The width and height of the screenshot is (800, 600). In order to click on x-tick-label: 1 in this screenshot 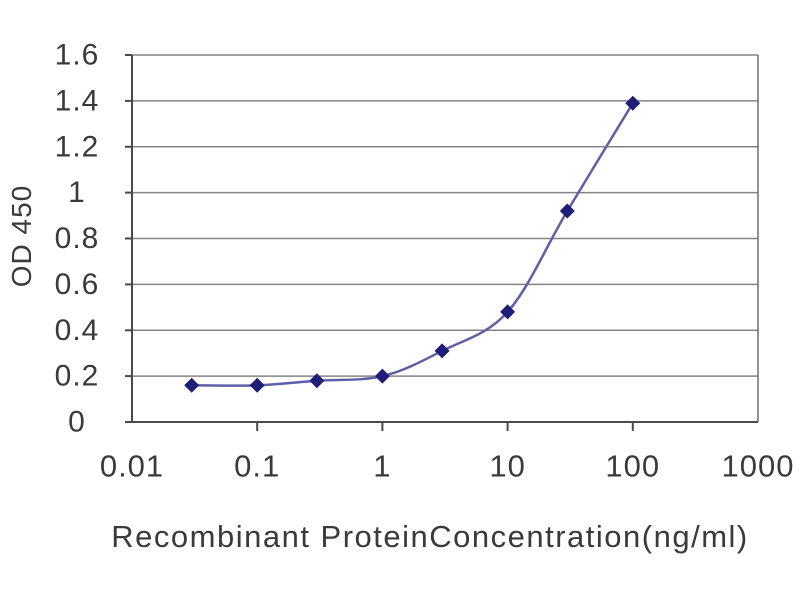, I will do `click(382, 466)`.